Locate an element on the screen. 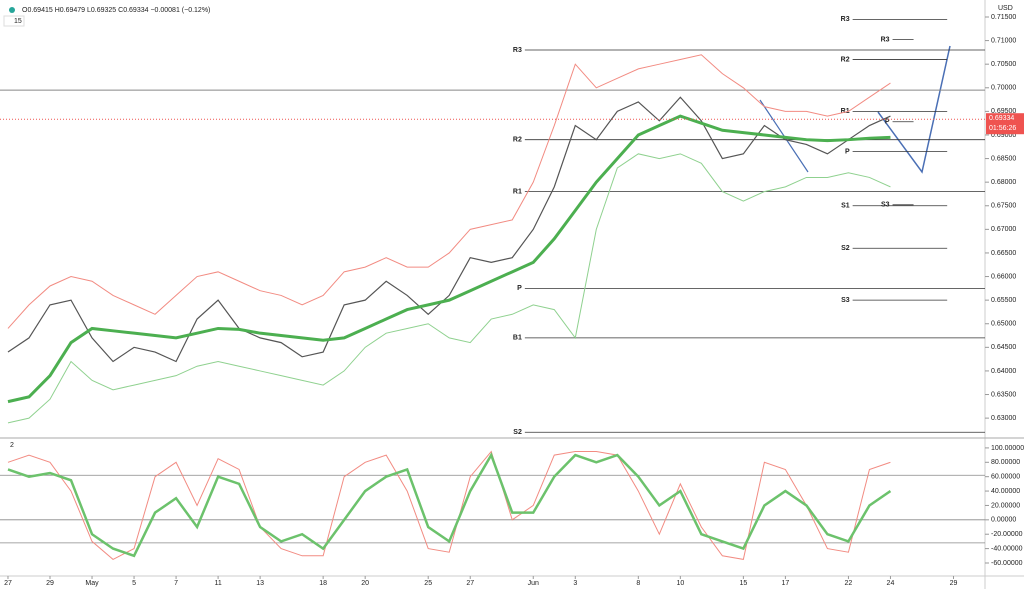 This screenshot has width=1024, height=589. y-tick-label: 0.65000 is located at coordinates (1003, 324).